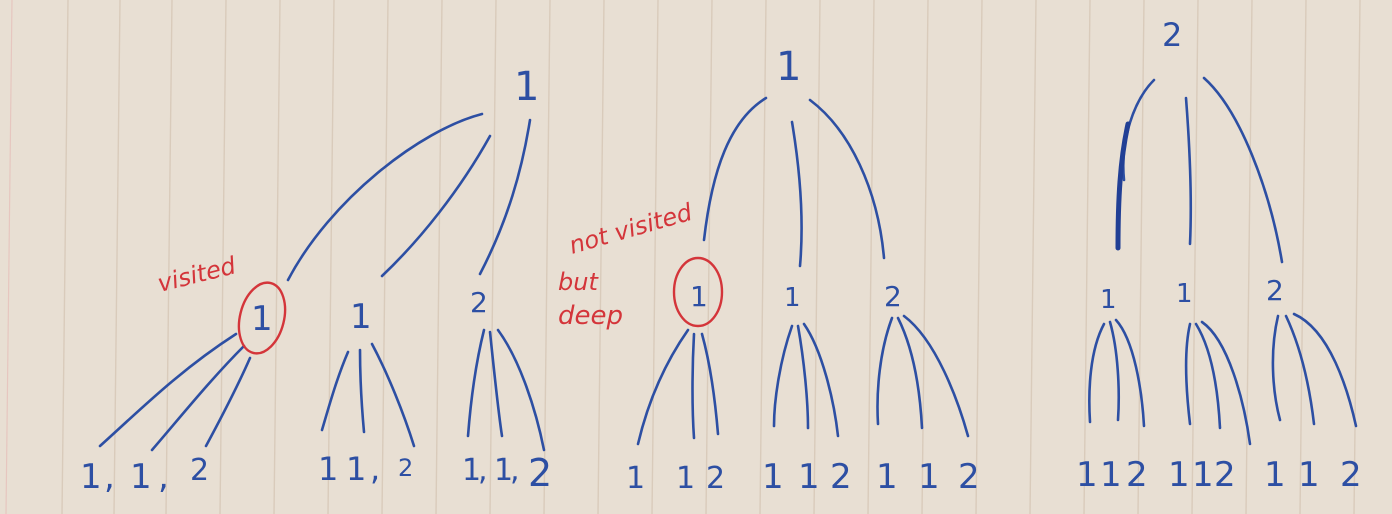  What do you see at coordinates (479, 302) in the screenshot?
I see `tree-1-child-3-label: 2` at bounding box center [479, 302].